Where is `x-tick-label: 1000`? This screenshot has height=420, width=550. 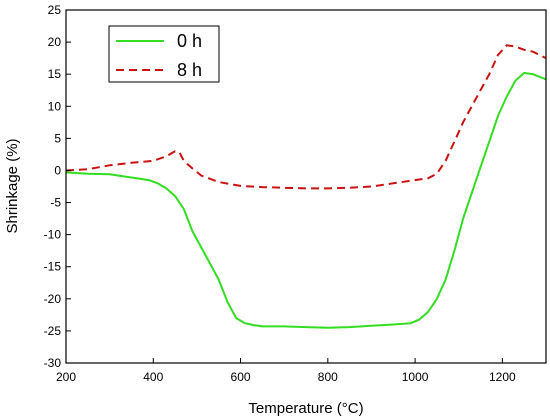
x-tick-label: 1000 is located at coordinates (415, 377).